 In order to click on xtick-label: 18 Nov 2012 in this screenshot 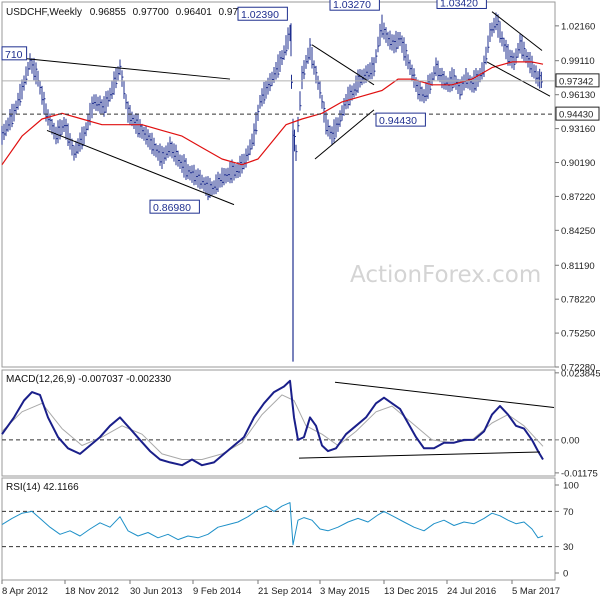, I will do `click(92, 591)`.